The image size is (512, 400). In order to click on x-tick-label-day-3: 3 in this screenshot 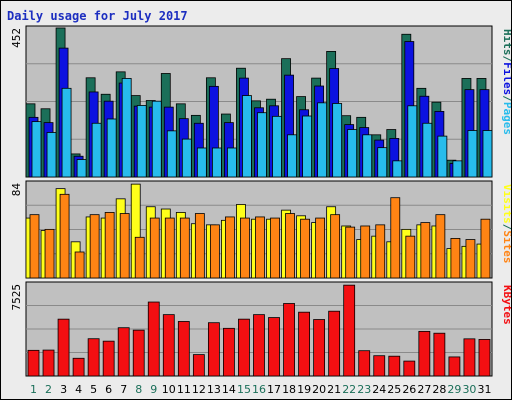, I will do `click(63, 389)`.